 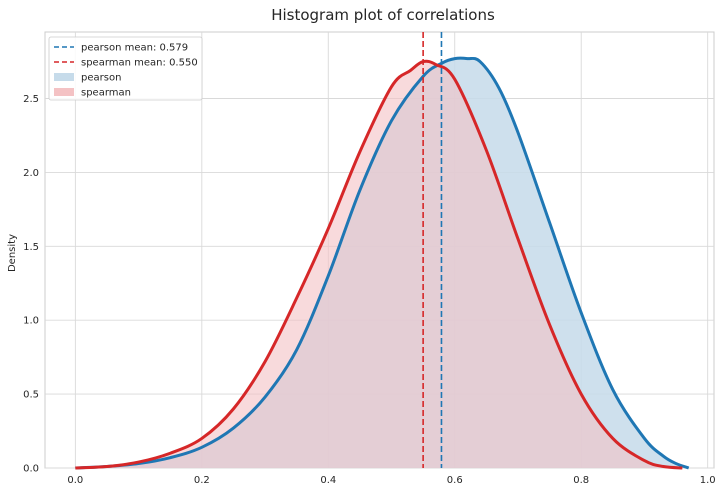 I want to click on x-tick-label: 0.8, so click(x=581, y=480).